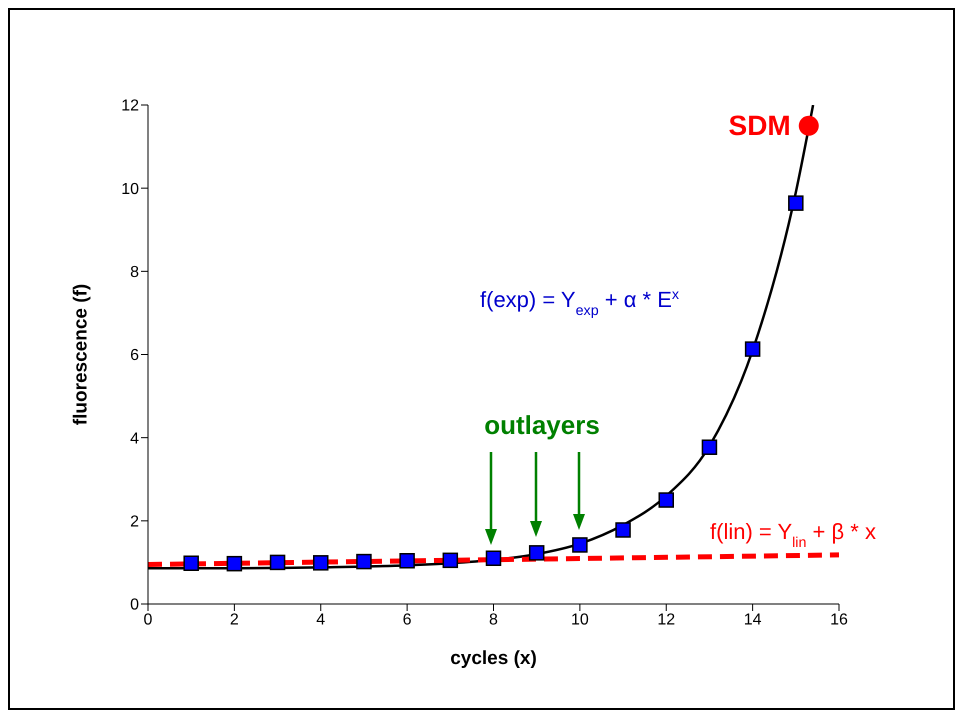 This screenshot has height=718, width=963. What do you see at coordinates (81, 355) in the screenshot?
I see `y-axis-title: fluorescence (f)` at bounding box center [81, 355].